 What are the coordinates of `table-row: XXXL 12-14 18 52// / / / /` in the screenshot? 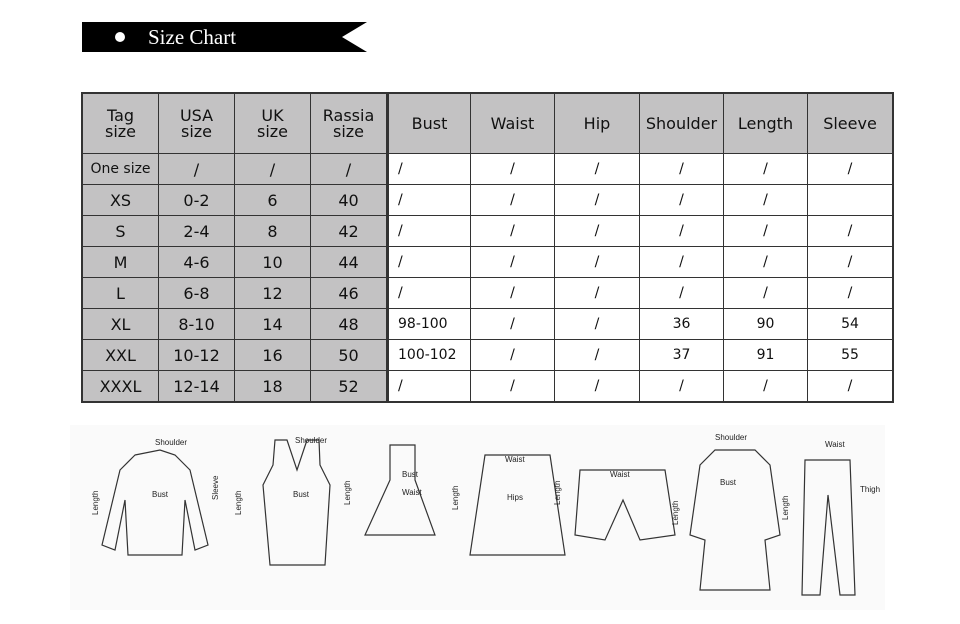 It's located at (487, 386).